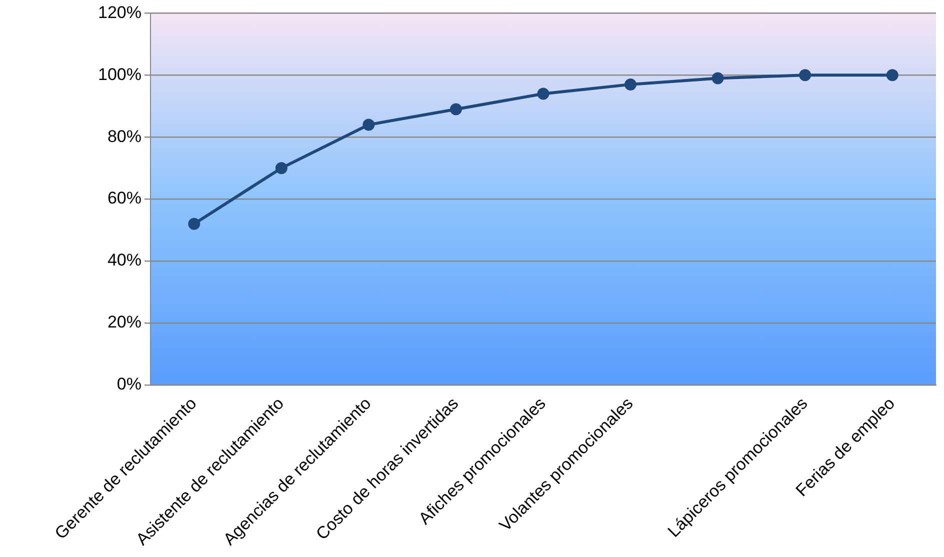 The image size is (944, 557). Describe the element at coordinates (124, 198) in the screenshot. I see `y-tick-label: 60%` at that location.